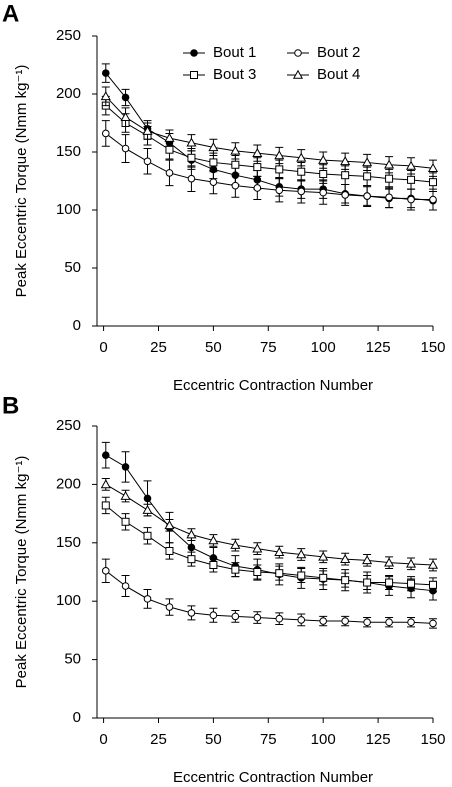 The width and height of the screenshot is (452, 787). Describe the element at coordinates (338, 74) in the screenshot. I see `legend-label: Bout 4` at that location.